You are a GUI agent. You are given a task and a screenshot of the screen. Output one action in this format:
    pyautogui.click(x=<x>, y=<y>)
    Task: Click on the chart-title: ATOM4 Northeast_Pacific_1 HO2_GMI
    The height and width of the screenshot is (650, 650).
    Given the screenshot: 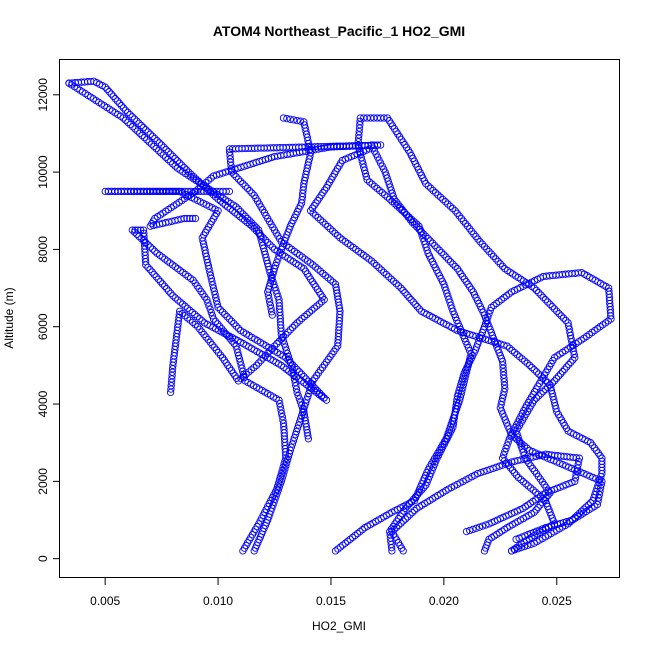 What is the action you would take?
    pyautogui.click(x=339, y=31)
    